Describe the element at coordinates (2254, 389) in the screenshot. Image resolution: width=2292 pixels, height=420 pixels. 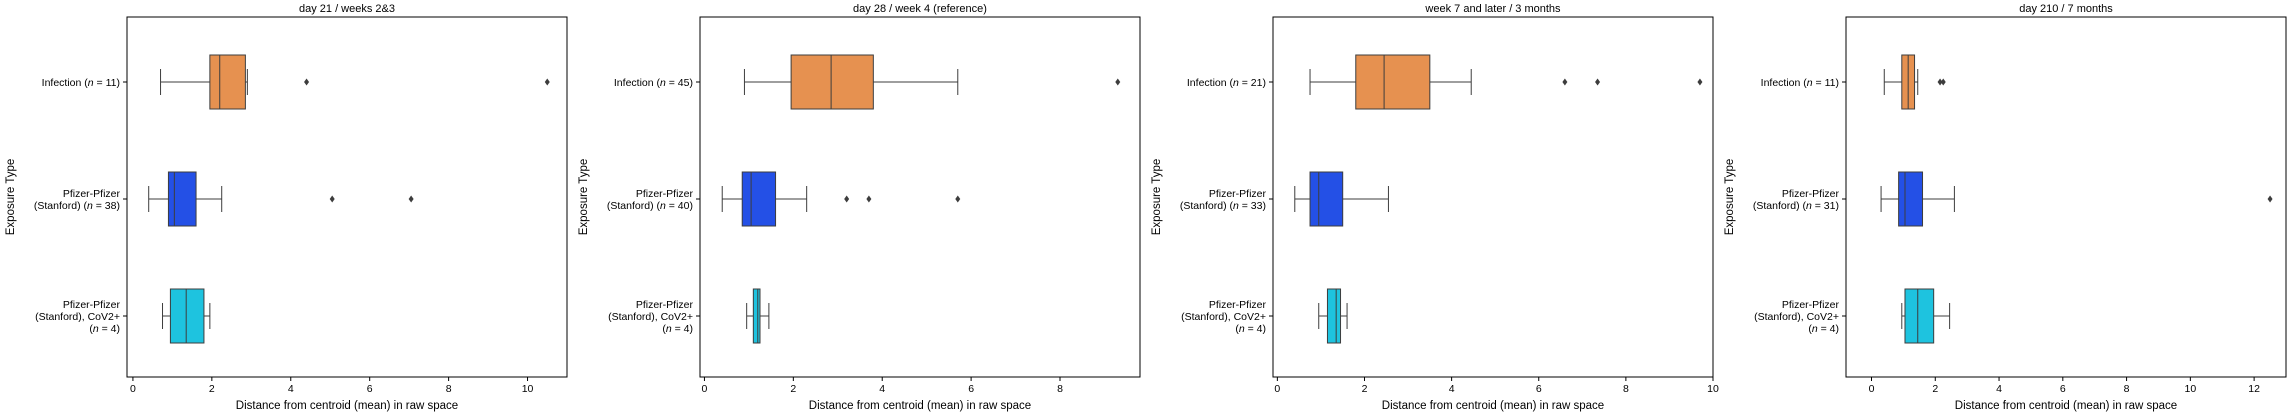
I see `x-tick-label: 12` at that location.